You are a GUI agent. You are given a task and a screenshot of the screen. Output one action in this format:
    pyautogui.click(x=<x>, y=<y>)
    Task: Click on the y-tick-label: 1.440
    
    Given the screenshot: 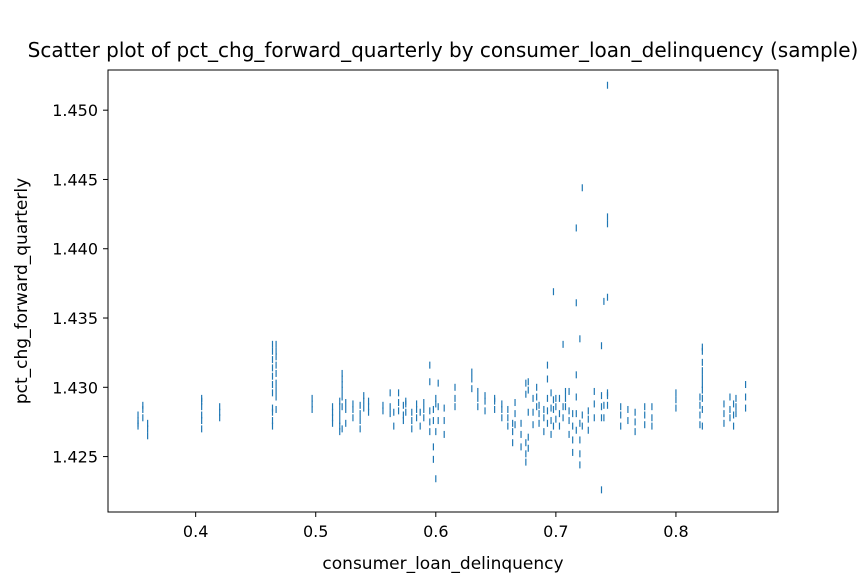 What is the action you would take?
    pyautogui.click(x=75, y=249)
    